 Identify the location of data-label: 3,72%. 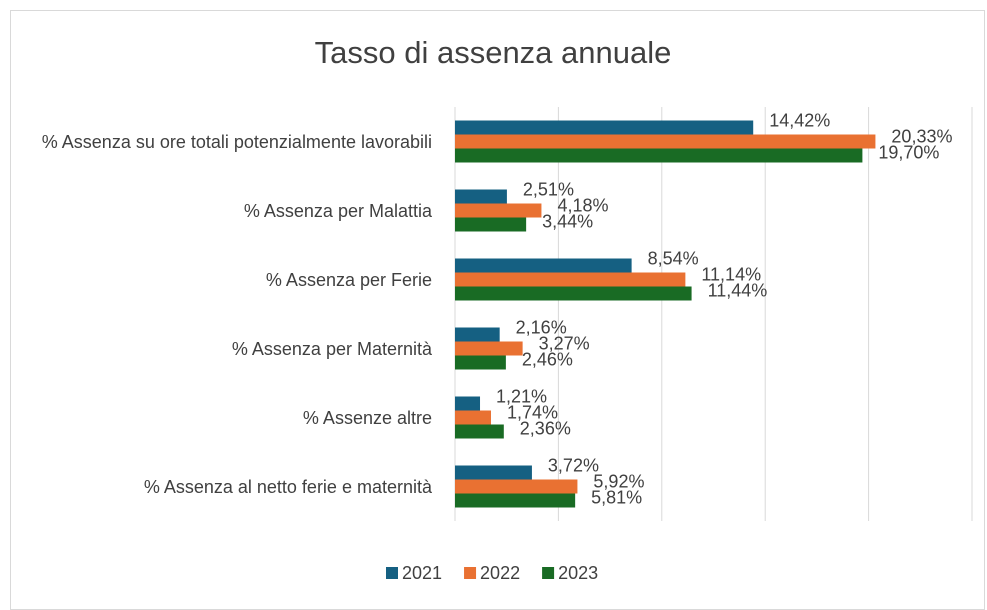
(573, 465).